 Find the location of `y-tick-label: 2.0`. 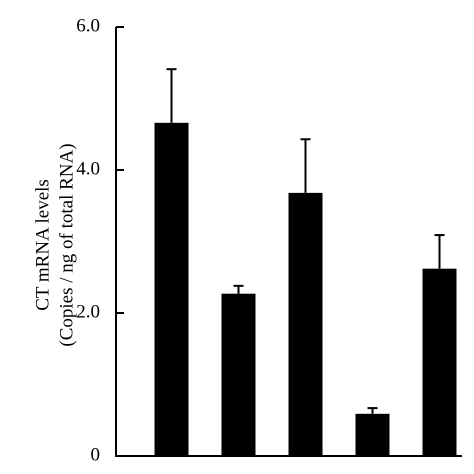

y-tick-label: 2.0 is located at coordinates (88, 311).